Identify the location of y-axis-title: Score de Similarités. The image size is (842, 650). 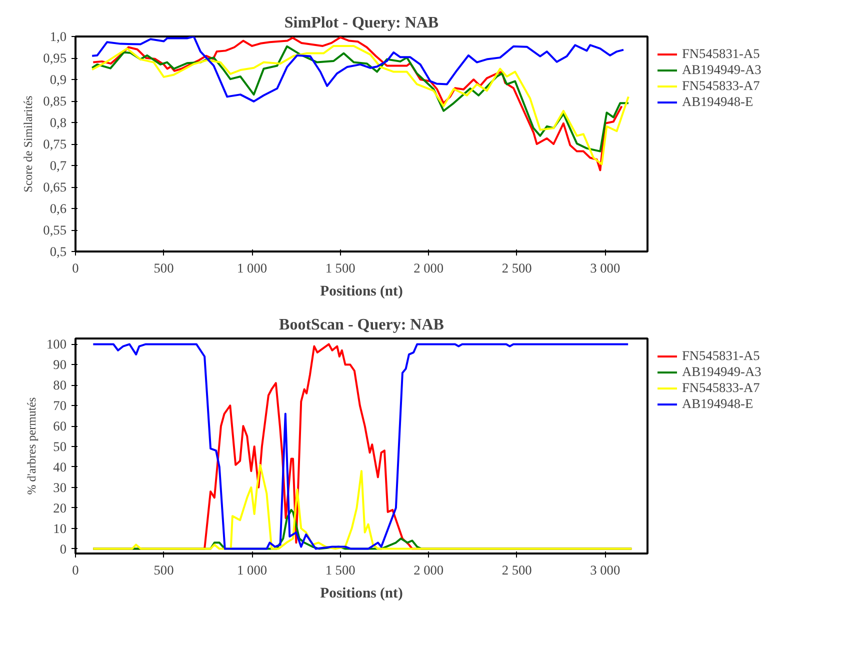
(28, 143).